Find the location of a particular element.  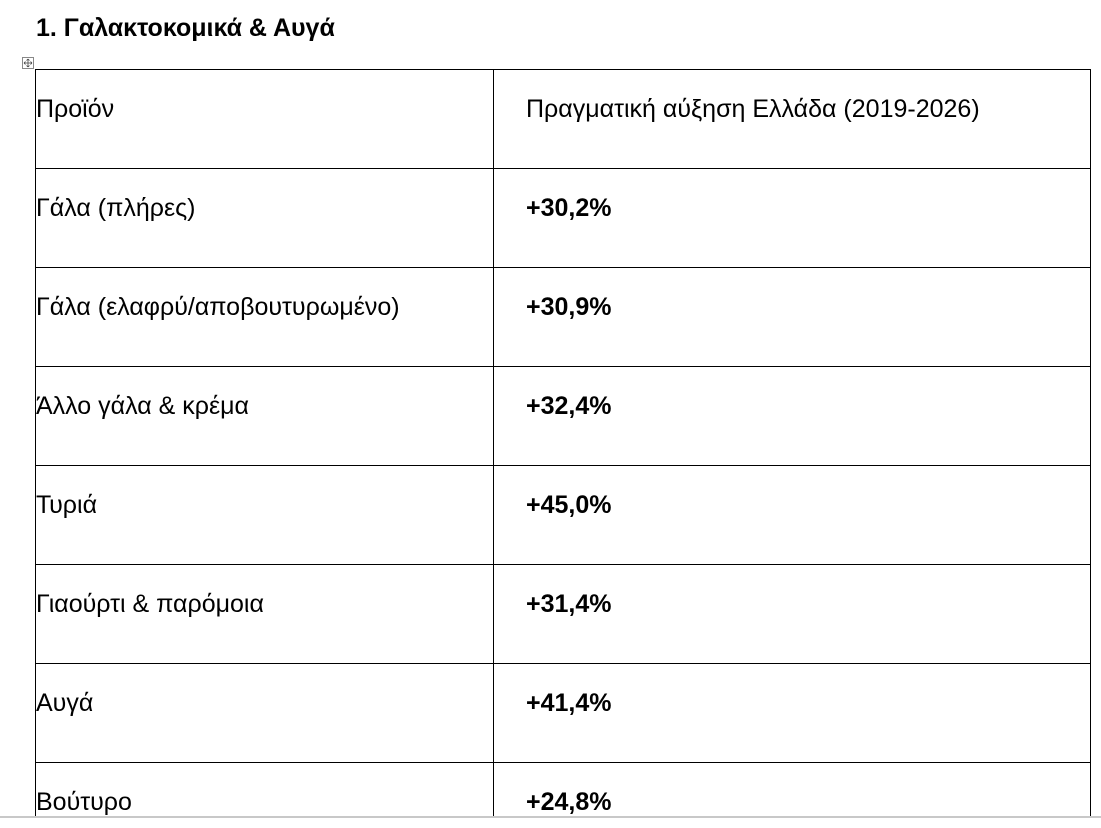

handle-arrows is located at coordinates (28, 63).